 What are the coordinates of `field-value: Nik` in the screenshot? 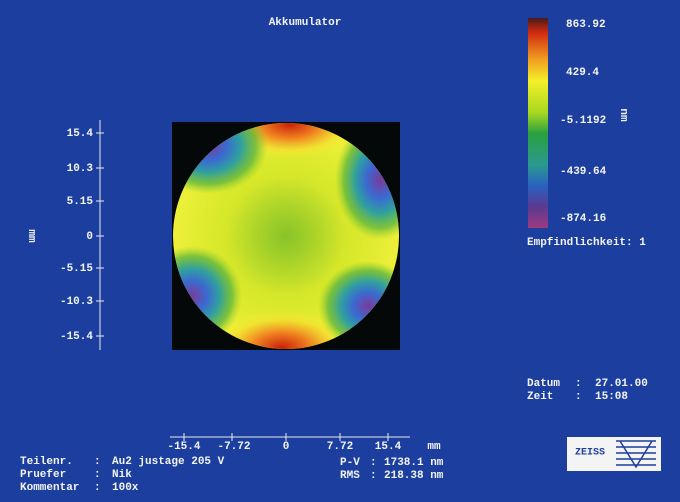 It's located at (122, 475).